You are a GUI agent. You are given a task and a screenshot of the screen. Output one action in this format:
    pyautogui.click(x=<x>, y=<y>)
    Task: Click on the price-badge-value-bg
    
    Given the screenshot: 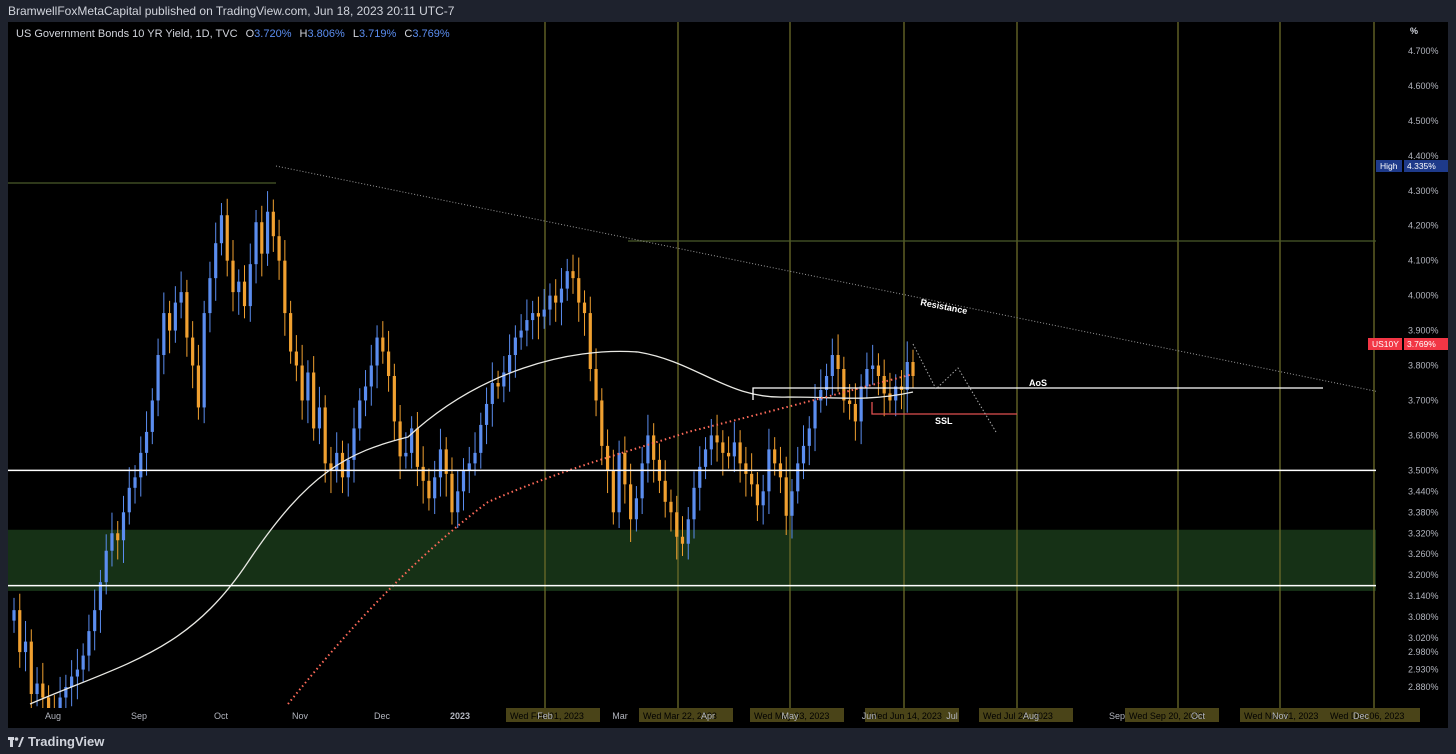 What is the action you would take?
    pyautogui.click(x=1426, y=344)
    